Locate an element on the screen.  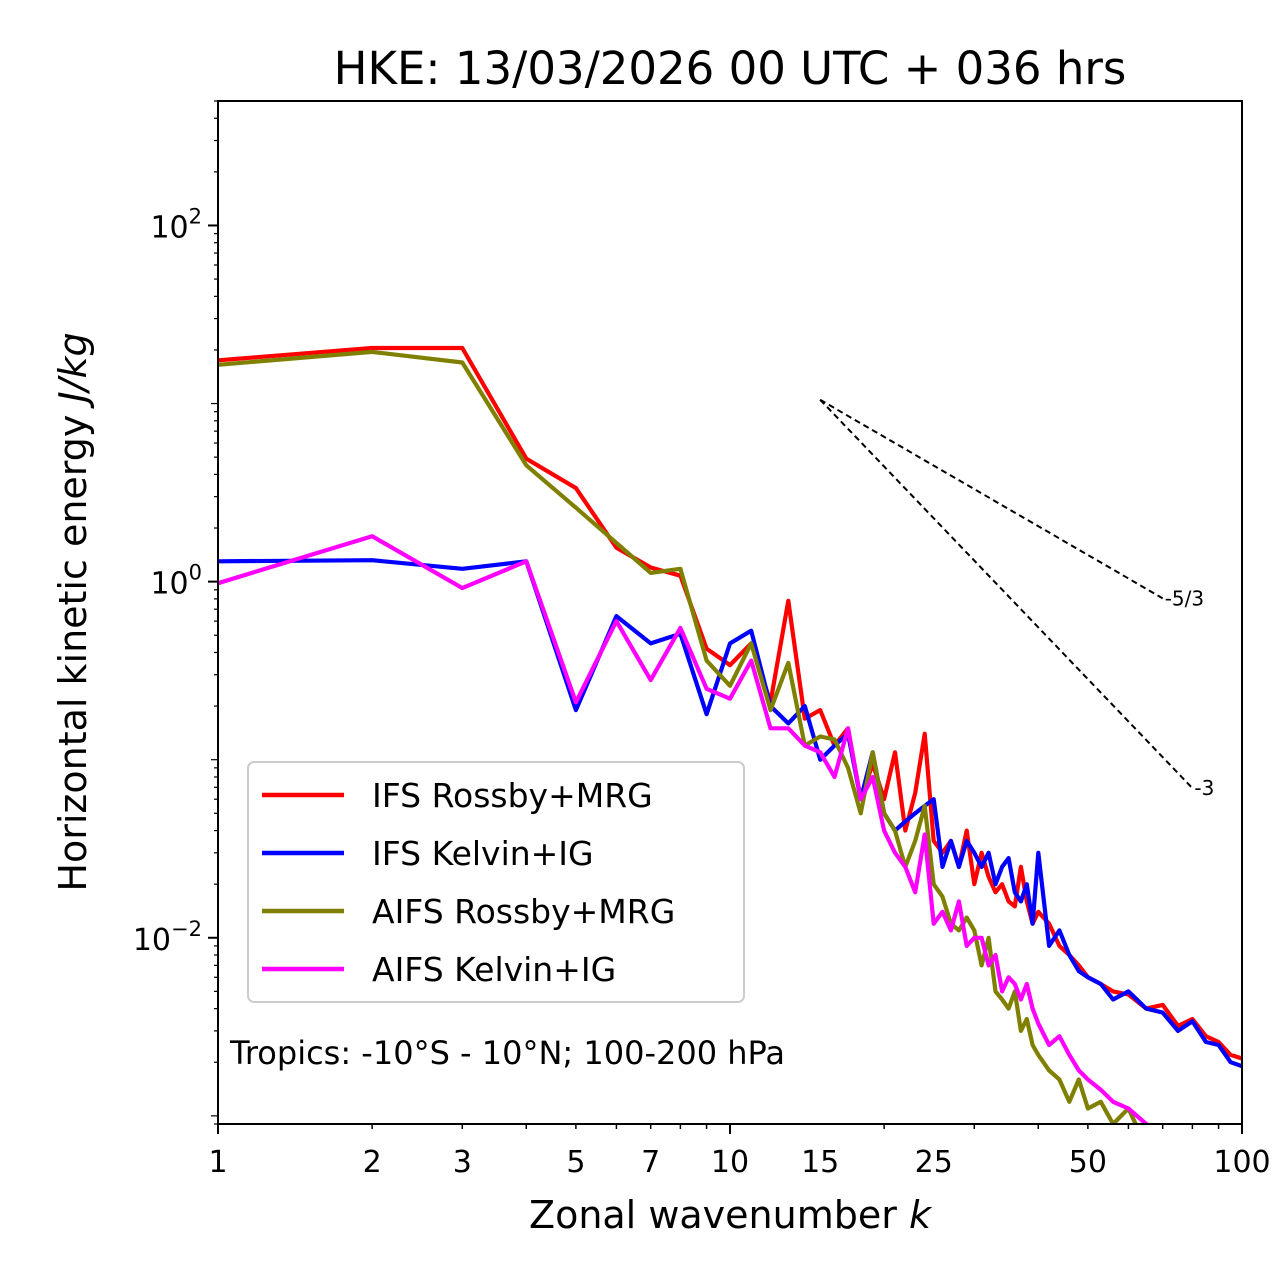
y-tick-label: 10⁻² is located at coordinates (167, 937).